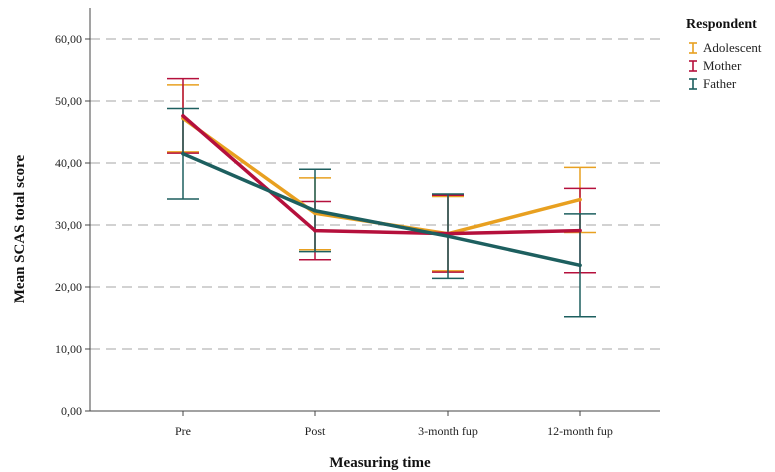 The width and height of the screenshot is (775, 472). What do you see at coordinates (375, 424) in the screenshot?
I see `x-axis: Pre Post 3-month fup 12-month fup` at bounding box center [375, 424].